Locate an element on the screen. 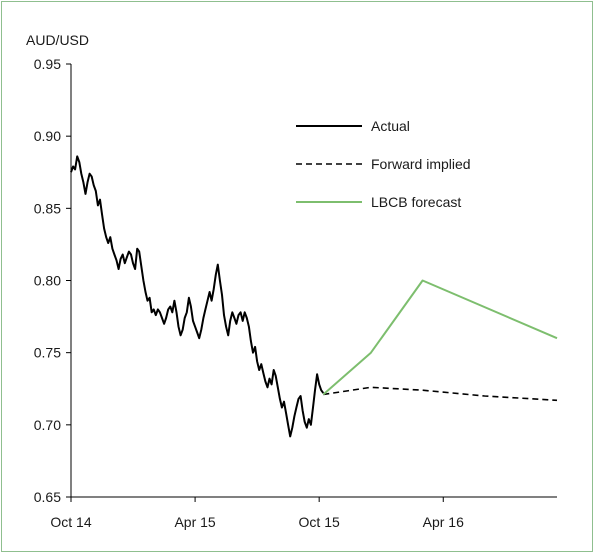  y-tick-label: 0.90 is located at coordinates (47, 136).